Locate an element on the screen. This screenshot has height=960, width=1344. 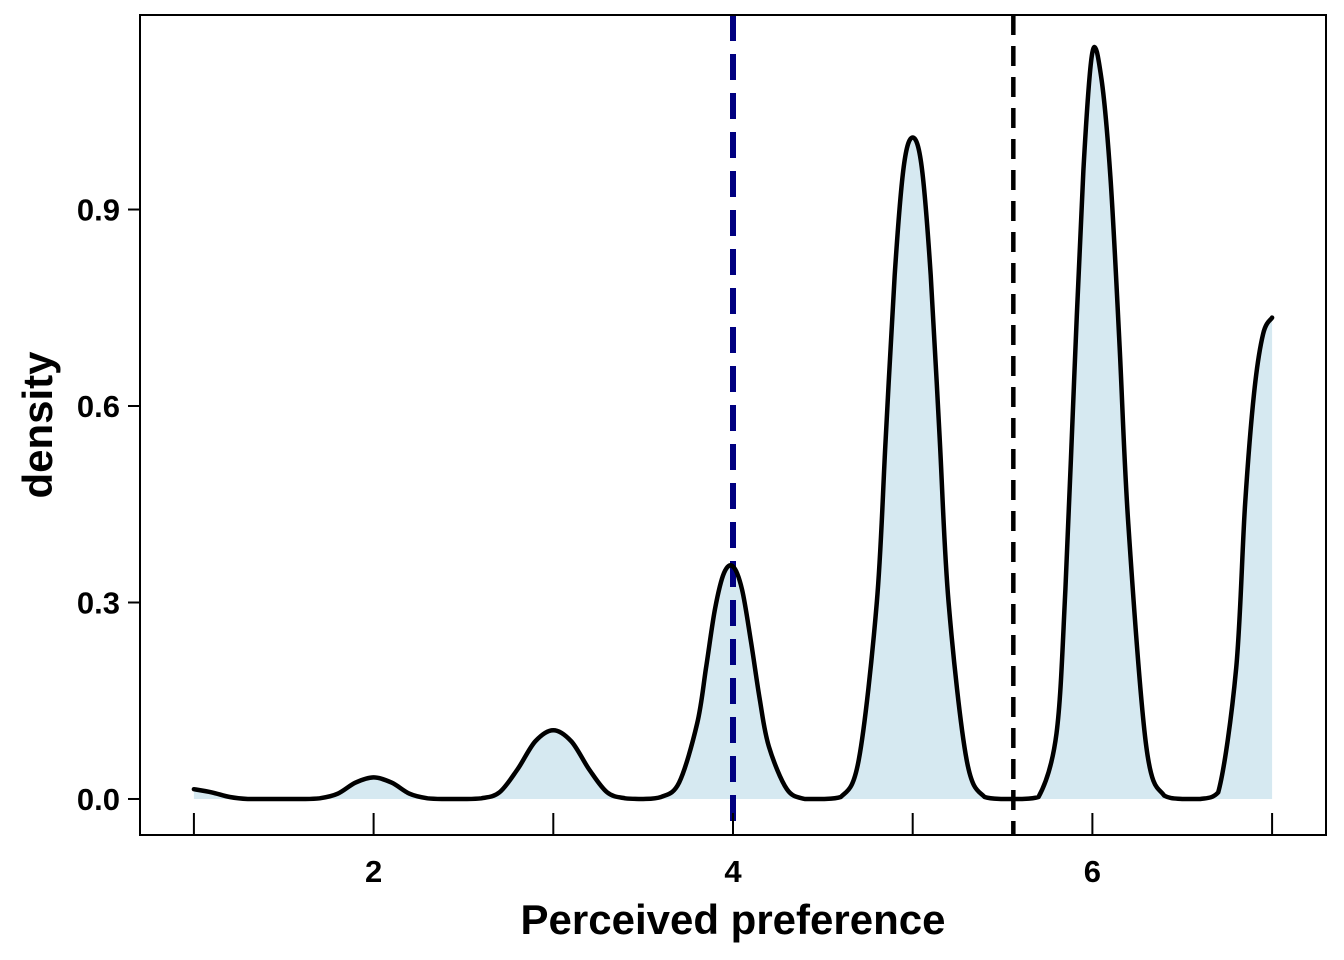
y-axis-title: density is located at coordinates (37, 425).